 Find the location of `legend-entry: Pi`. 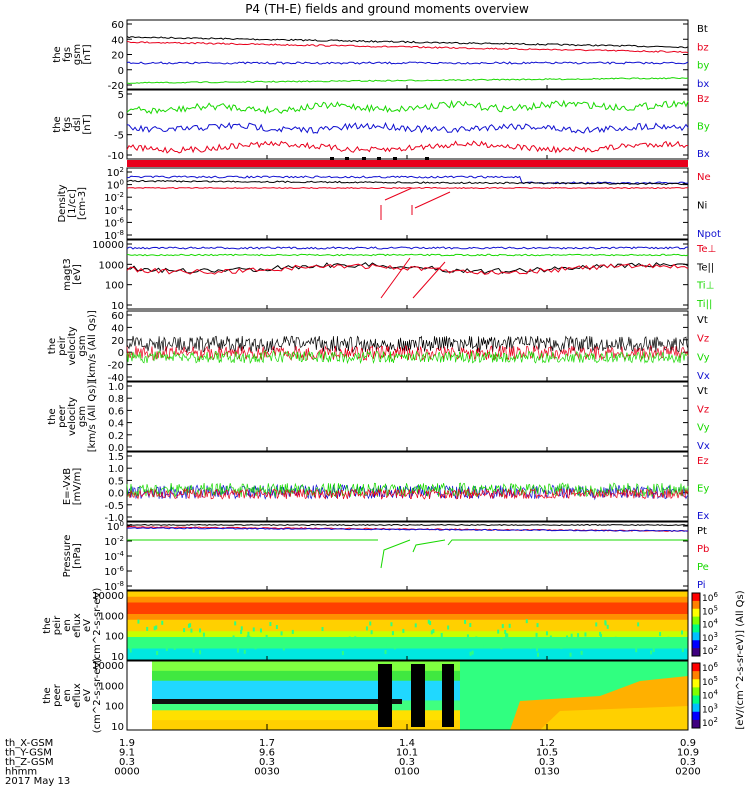

legend-entry: Pi is located at coordinates (701, 585).